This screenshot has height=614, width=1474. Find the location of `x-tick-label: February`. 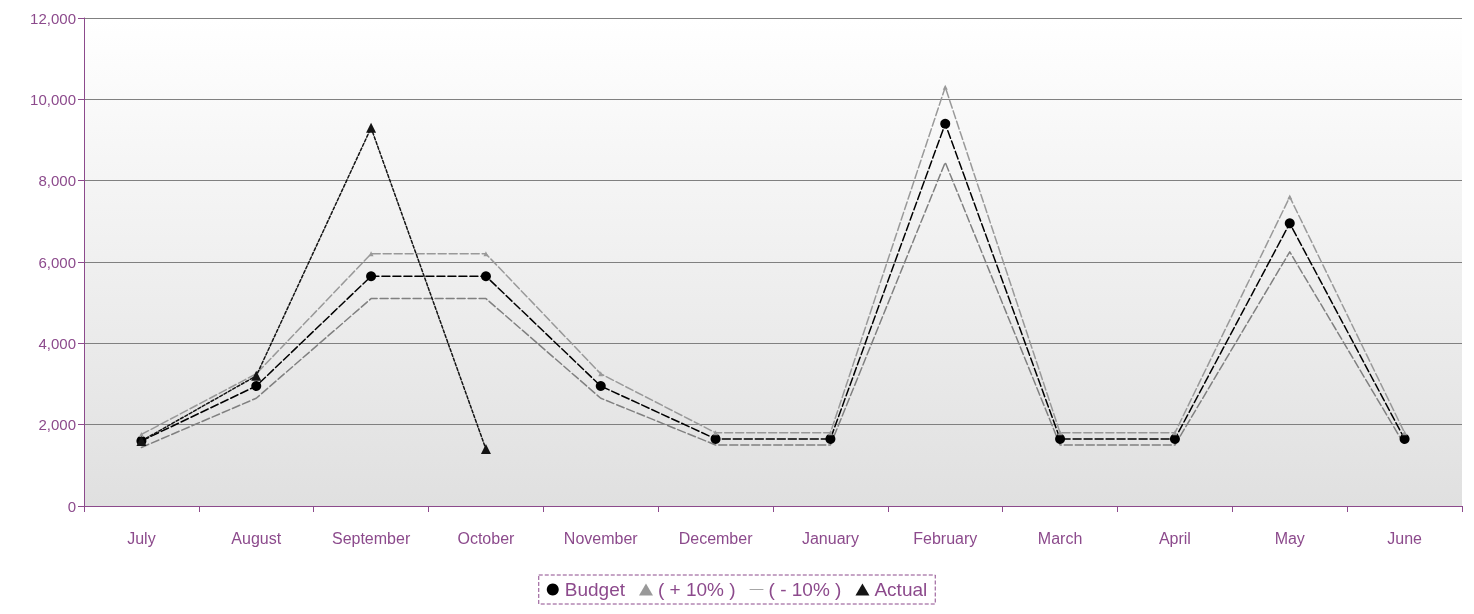

x-tick-label: February is located at coordinates (945, 538).